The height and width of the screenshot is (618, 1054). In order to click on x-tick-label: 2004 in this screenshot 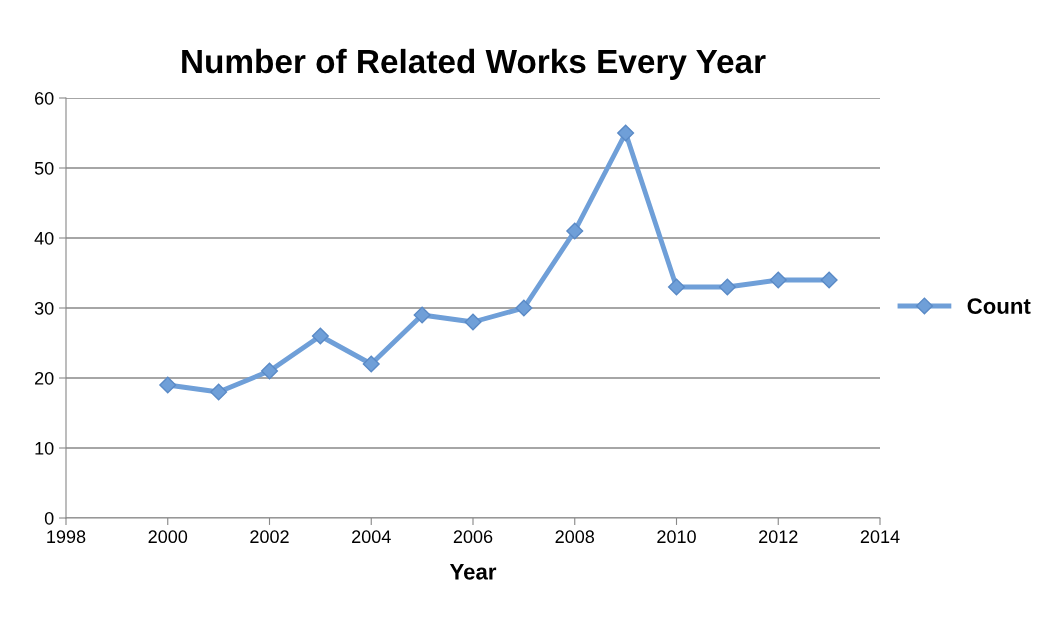, I will do `click(371, 537)`.